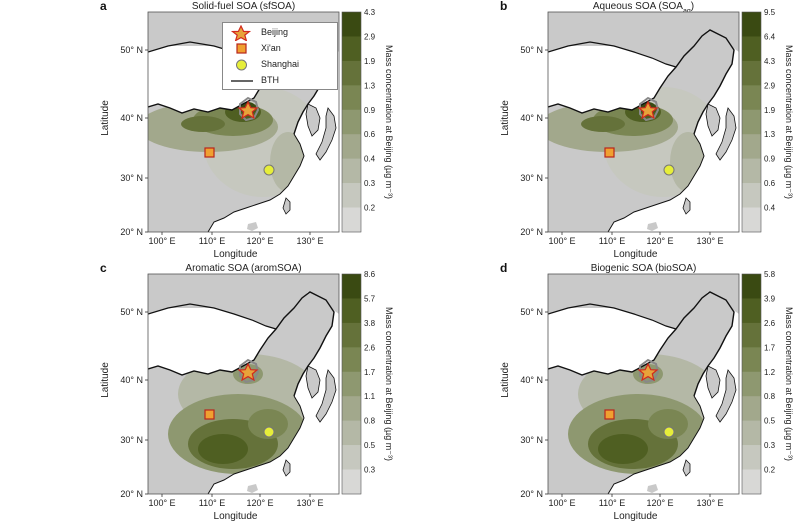 Image resolution: width=800 pixels, height=524 pixels. Describe the element at coordinates (770, 470) in the screenshot. I see `colorbar-tick-label: 0.2` at that location.